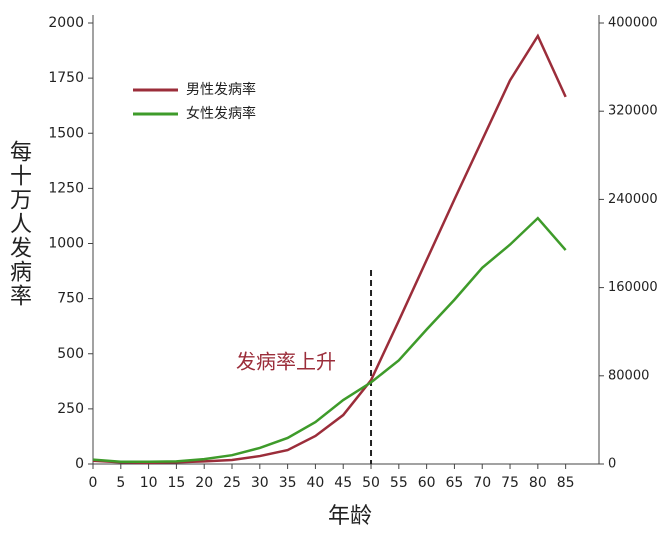  I want to click on y2-tick-label: 160000, so click(633, 287).